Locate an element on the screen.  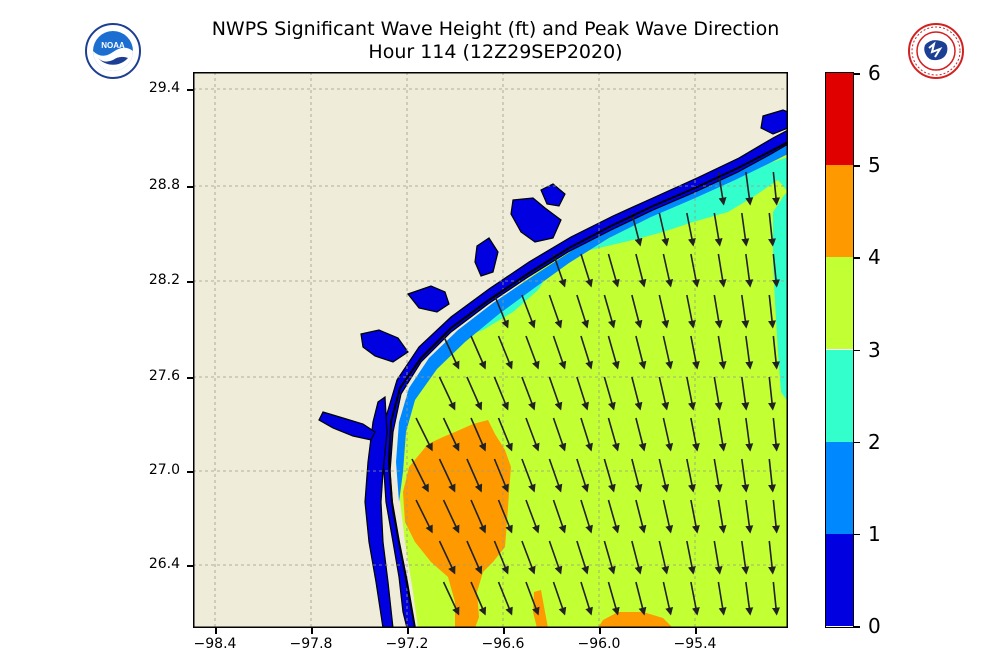
lavaca-bay is located at coordinates (553, 195).